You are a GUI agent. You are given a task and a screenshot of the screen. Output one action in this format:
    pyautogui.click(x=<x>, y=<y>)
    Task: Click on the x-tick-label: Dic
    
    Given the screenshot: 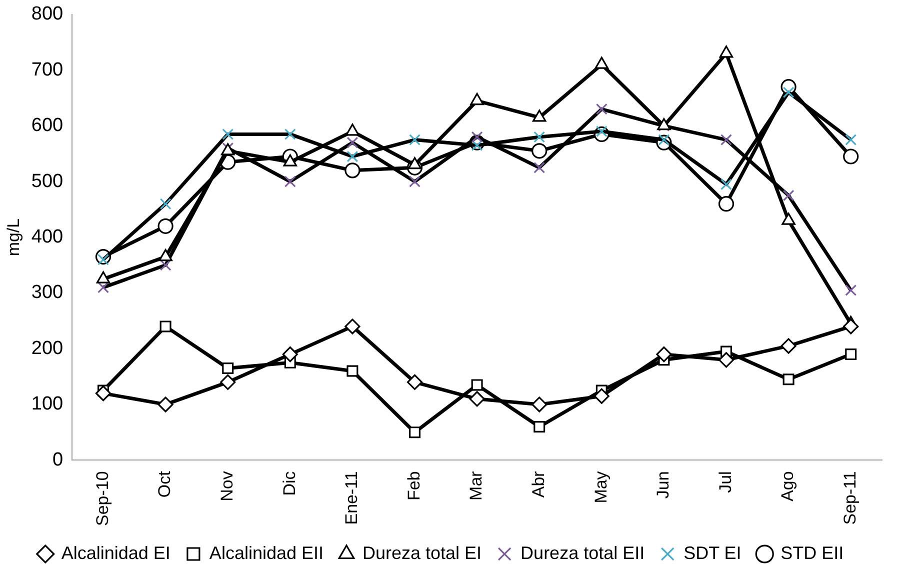 What is the action you would take?
    pyautogui.click(x=289, y=483)
    